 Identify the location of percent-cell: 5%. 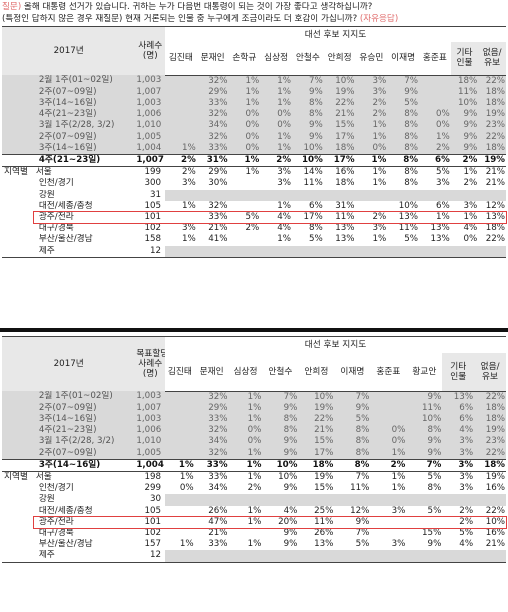
(362, 544).